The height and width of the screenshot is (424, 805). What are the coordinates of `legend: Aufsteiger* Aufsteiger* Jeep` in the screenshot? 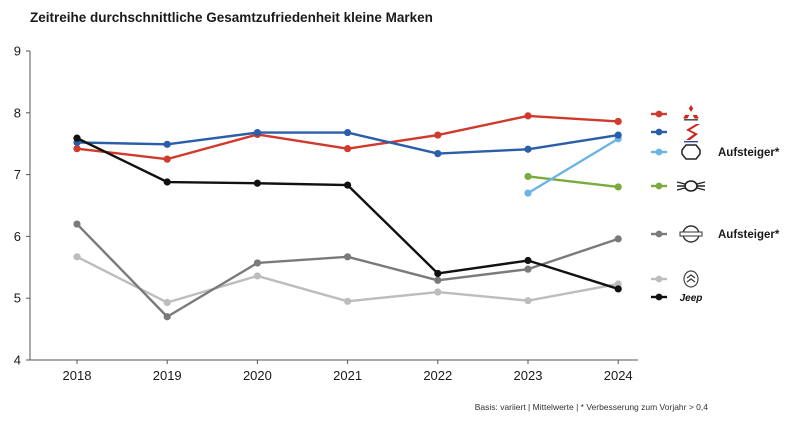 It's located at (715, 204).